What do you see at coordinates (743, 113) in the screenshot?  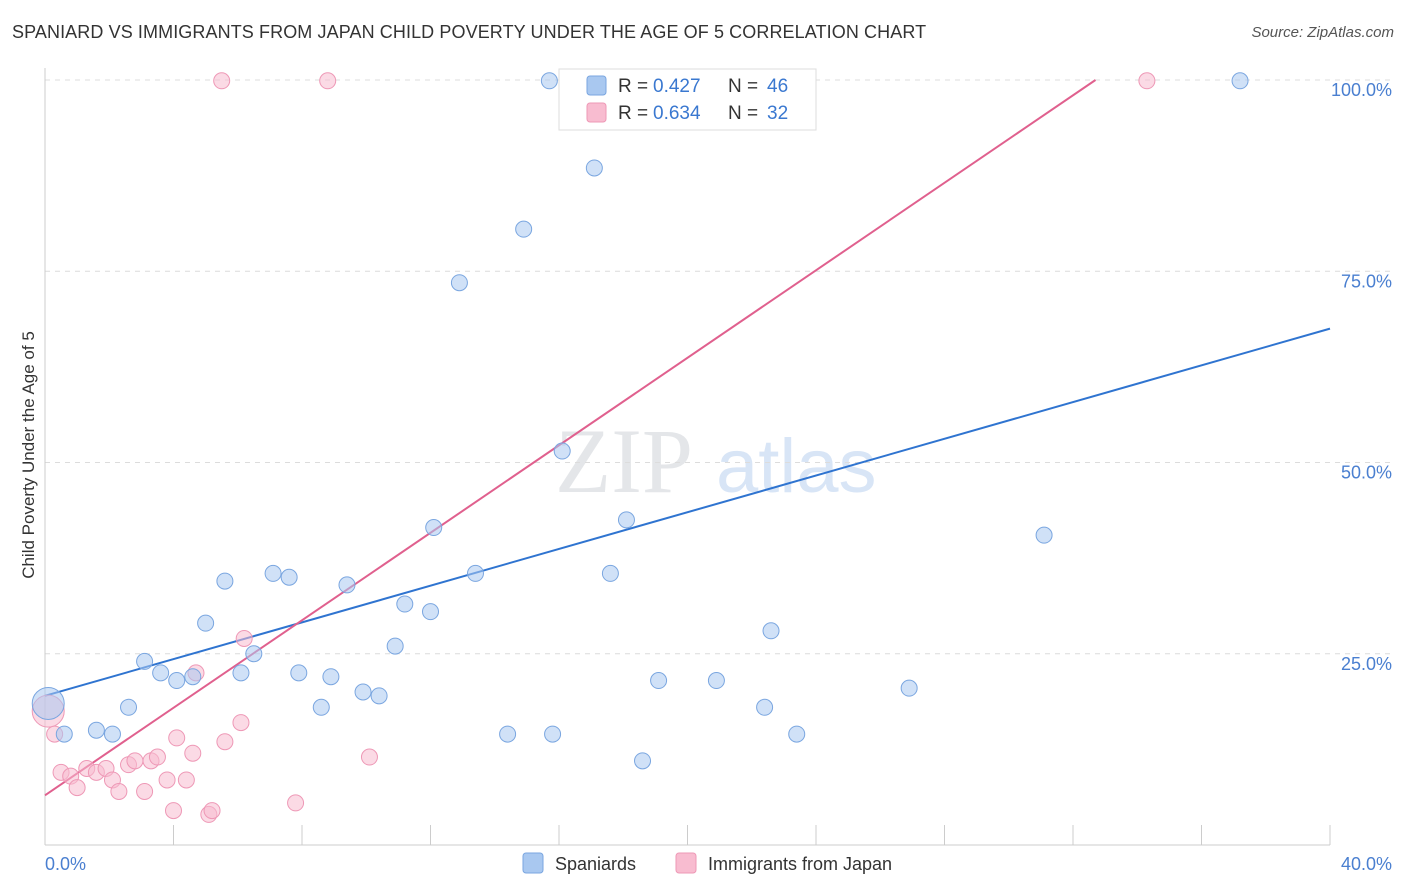 I see `stats-n-label-2: N =` at bounding box center [743, 113].